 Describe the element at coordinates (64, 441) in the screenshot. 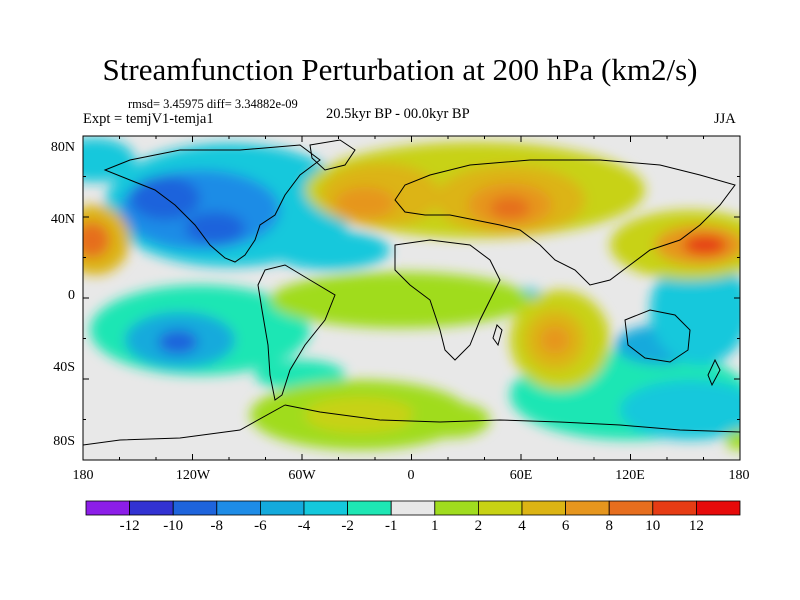

I see `y-tick-label: 80S` at that location.